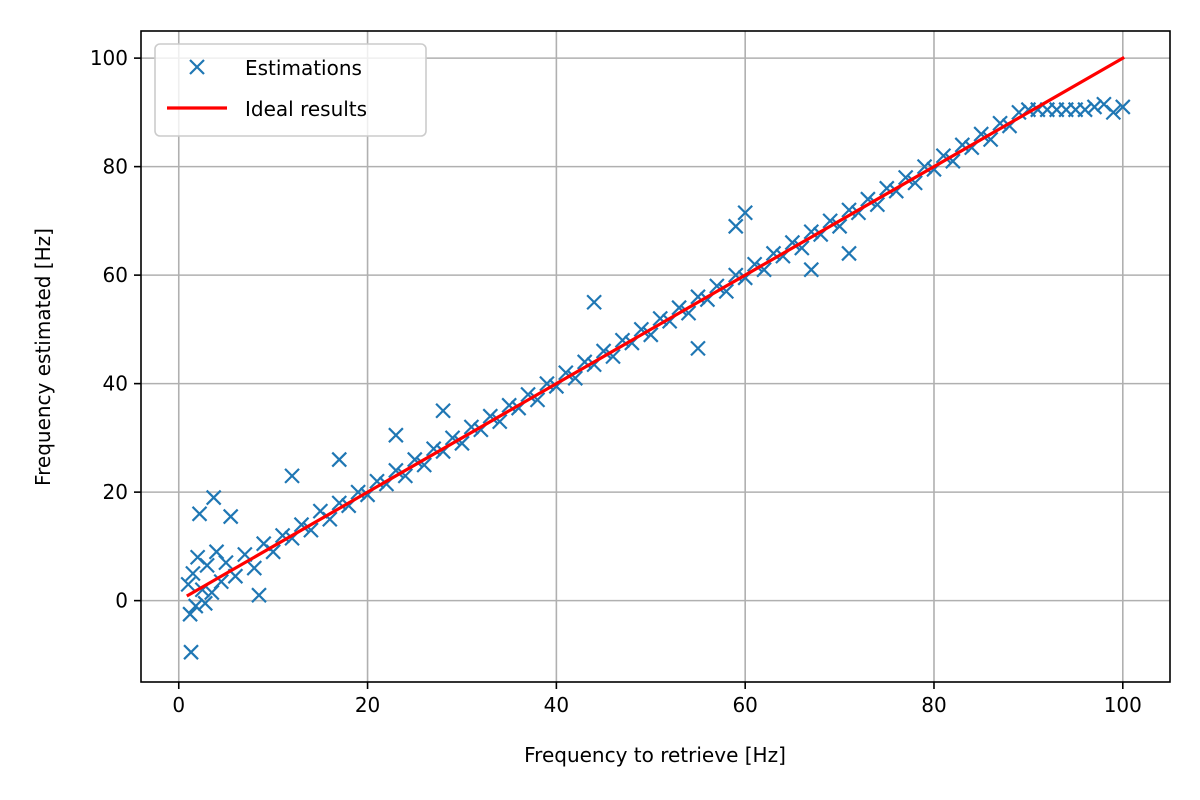  I want to click on x-tick-label: 100, so click(1123, 705).